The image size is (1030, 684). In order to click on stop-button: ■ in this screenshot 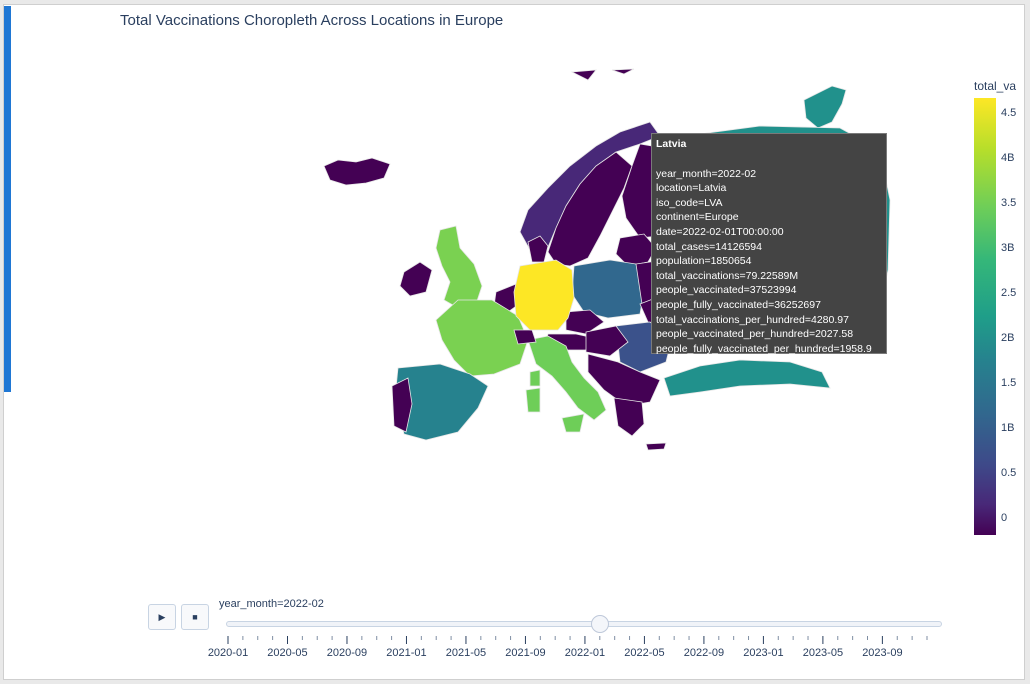, I will do `click(195, 617)`.